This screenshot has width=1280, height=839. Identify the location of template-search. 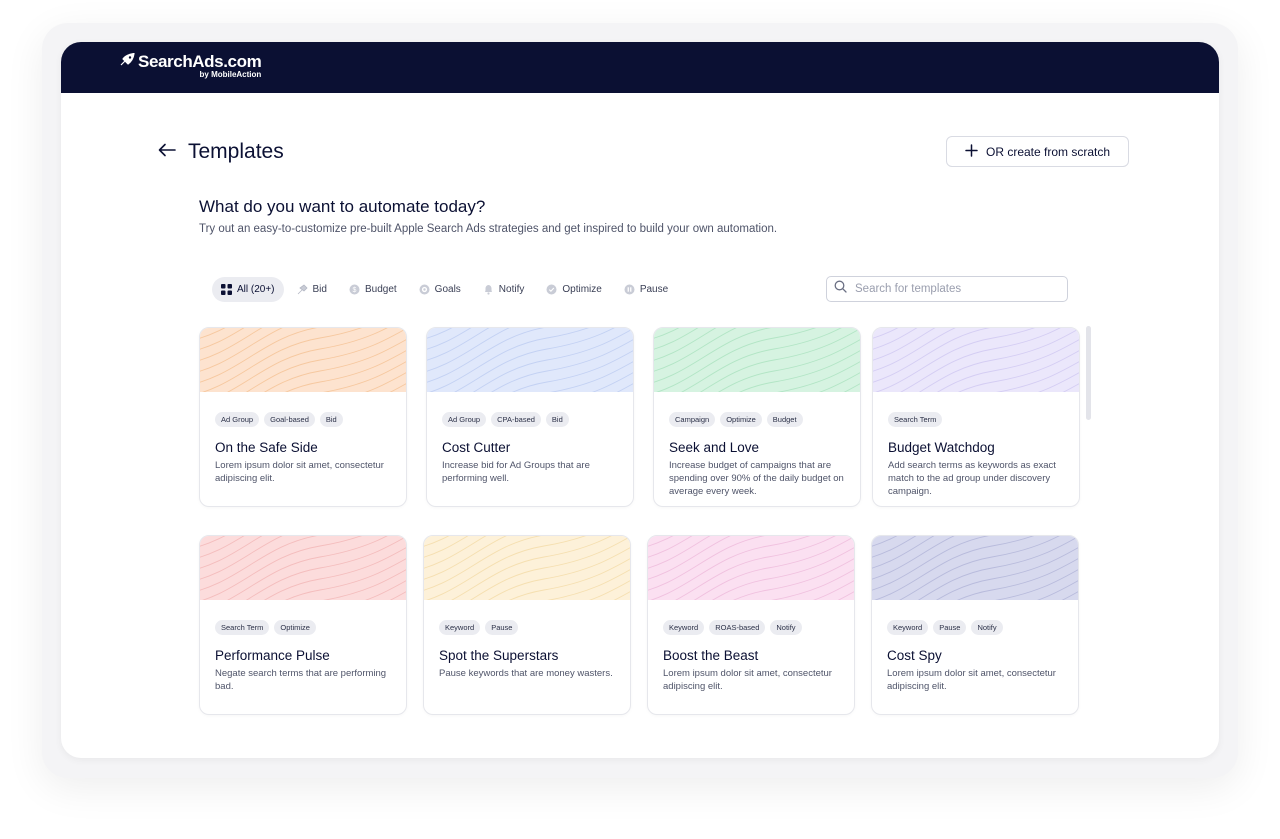
(947, 289).